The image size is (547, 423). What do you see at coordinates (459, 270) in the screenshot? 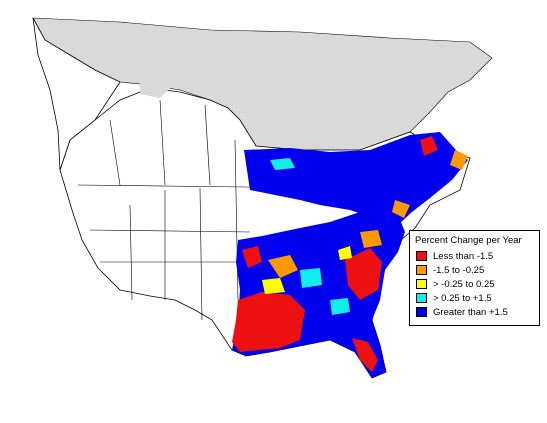
I see `legend-label: -1.5 to -0.25` at bounding box center [459, 270].